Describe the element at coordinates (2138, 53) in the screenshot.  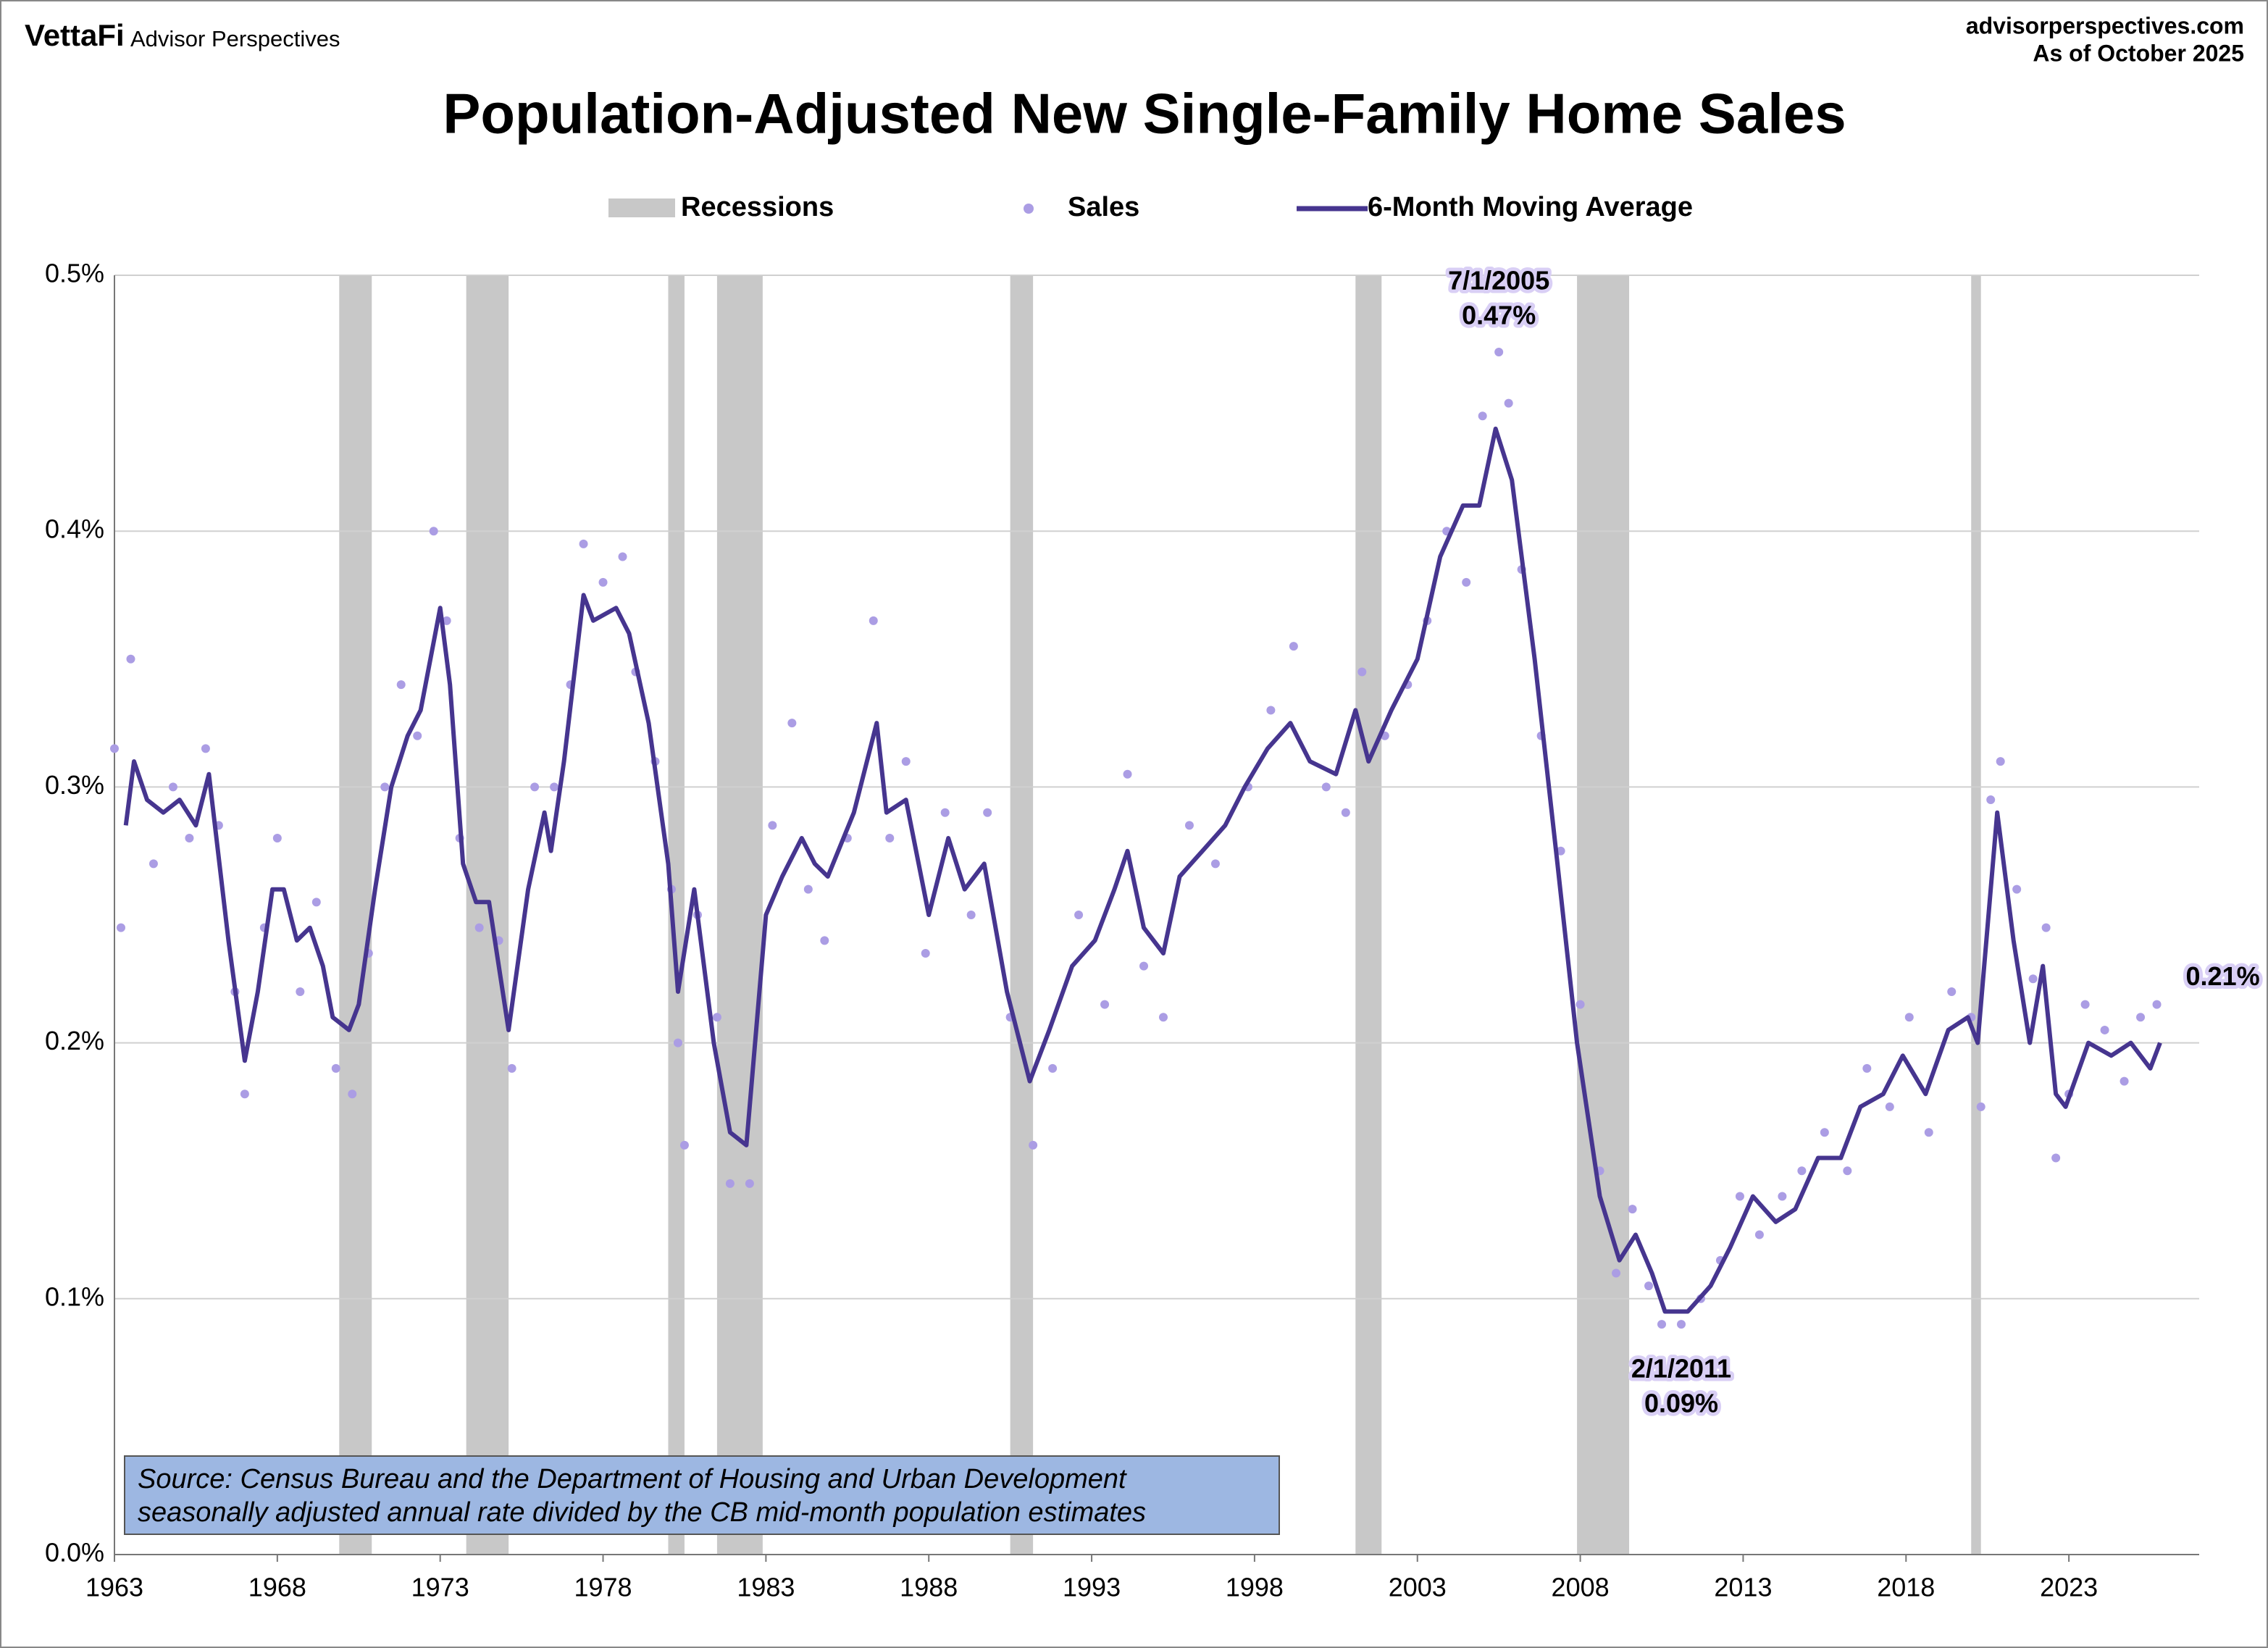
I see `as-of: As of October 2025` at that location.